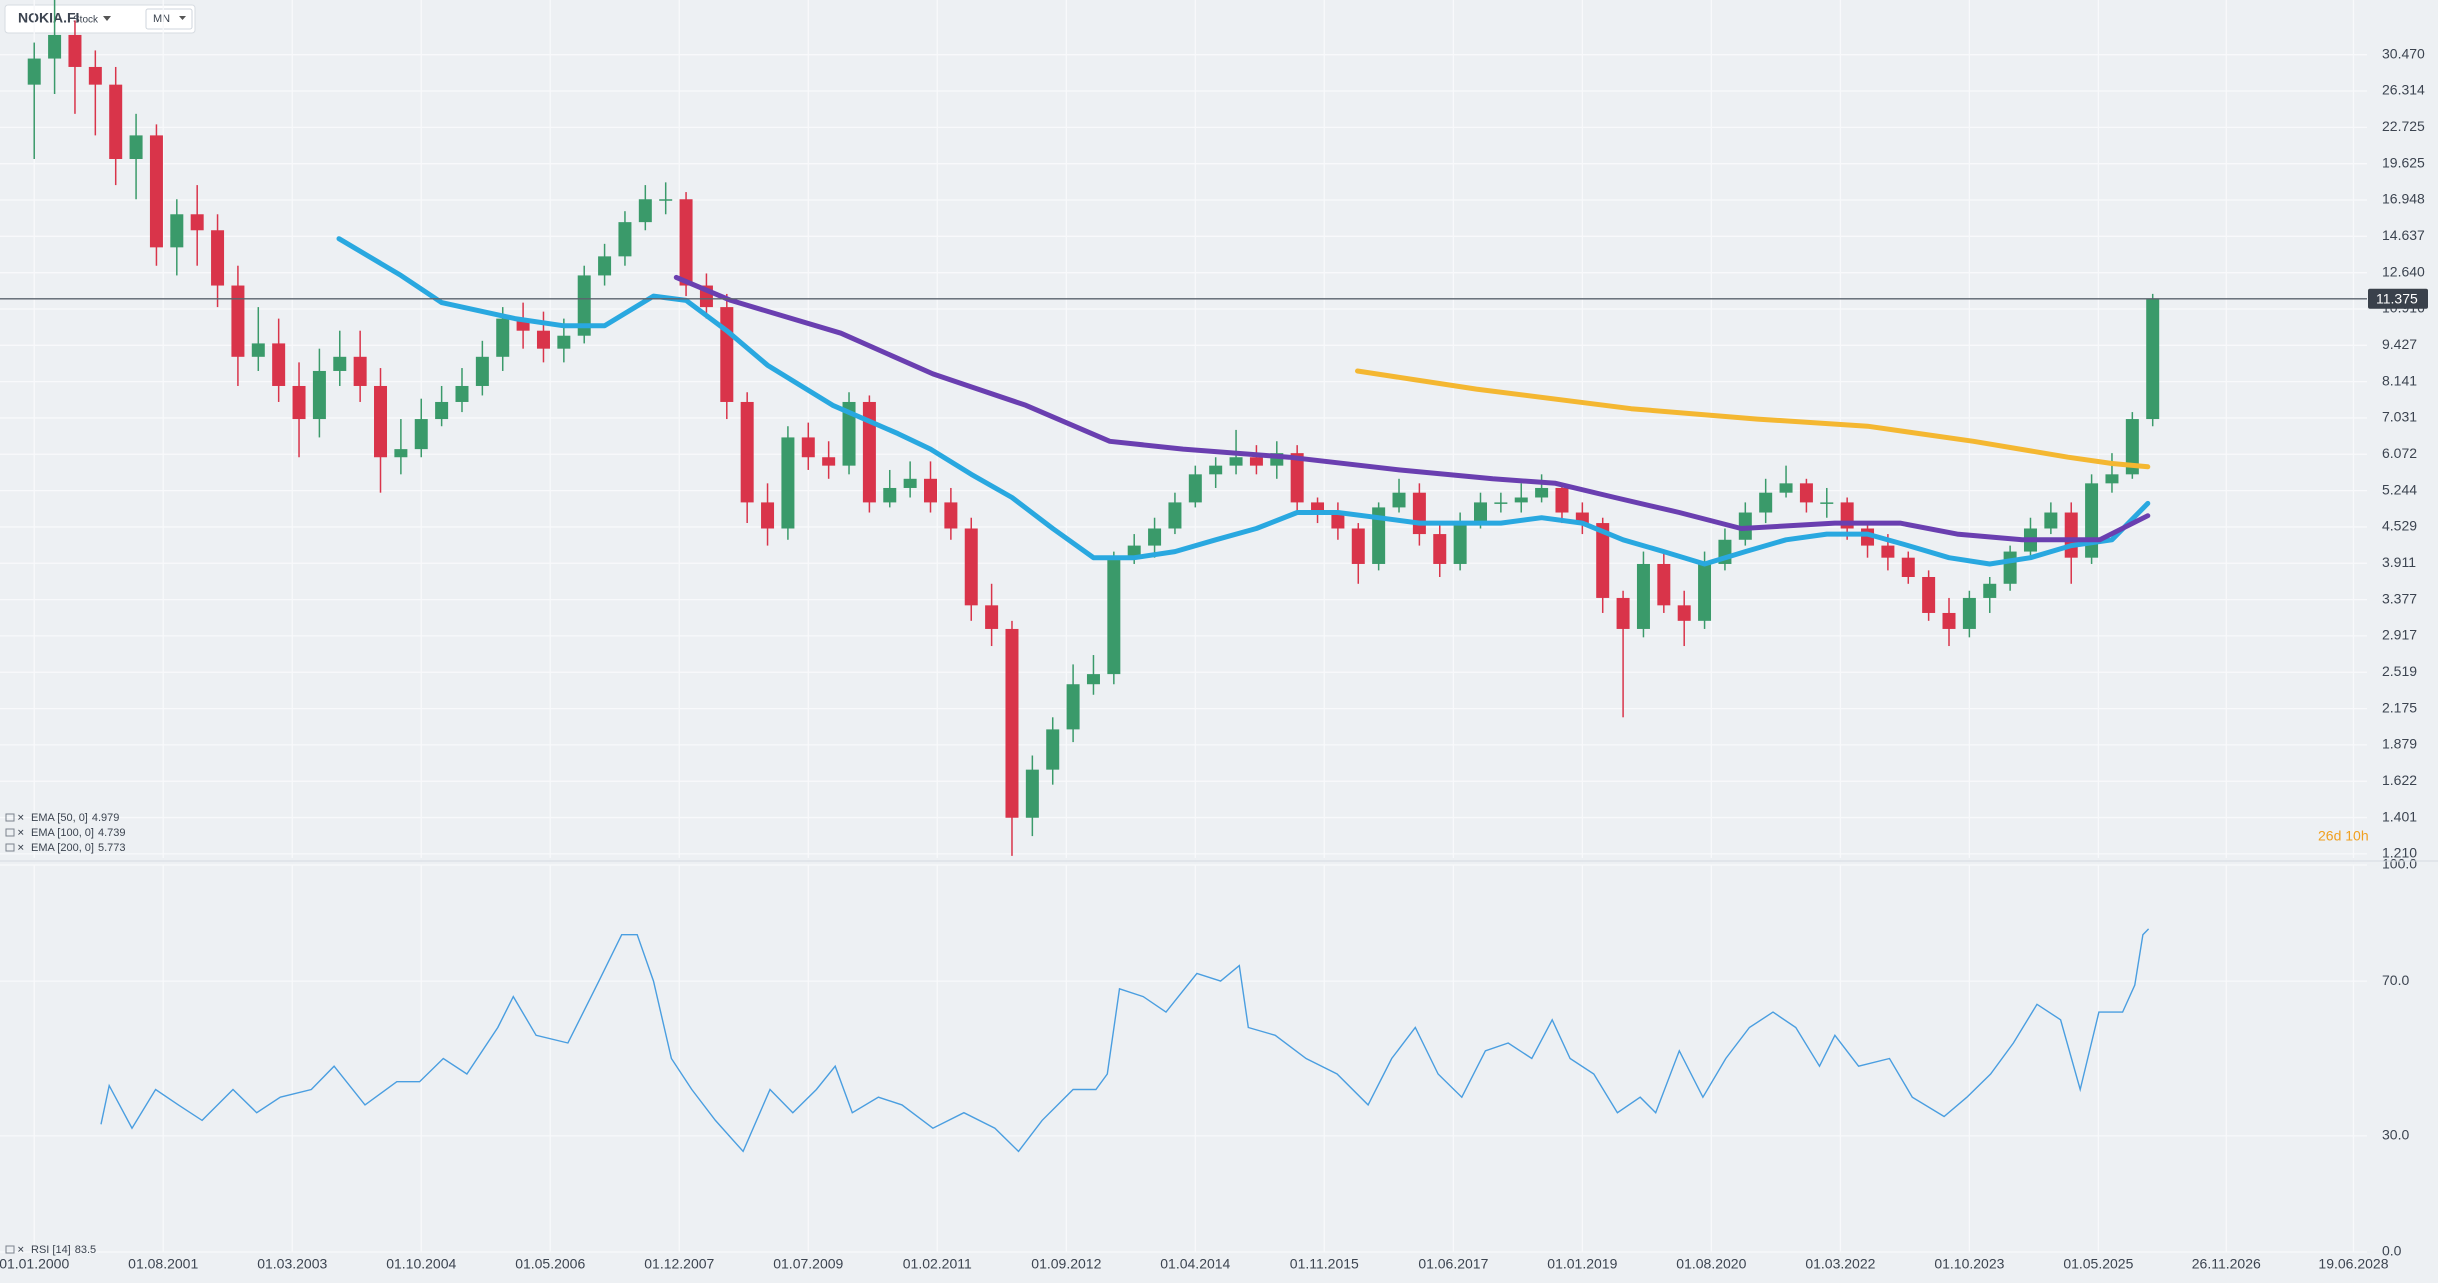 This screenshot has height=1283, width=2438. I want to click on x-tick-label: 01.05.2006, so click(550, 1264).